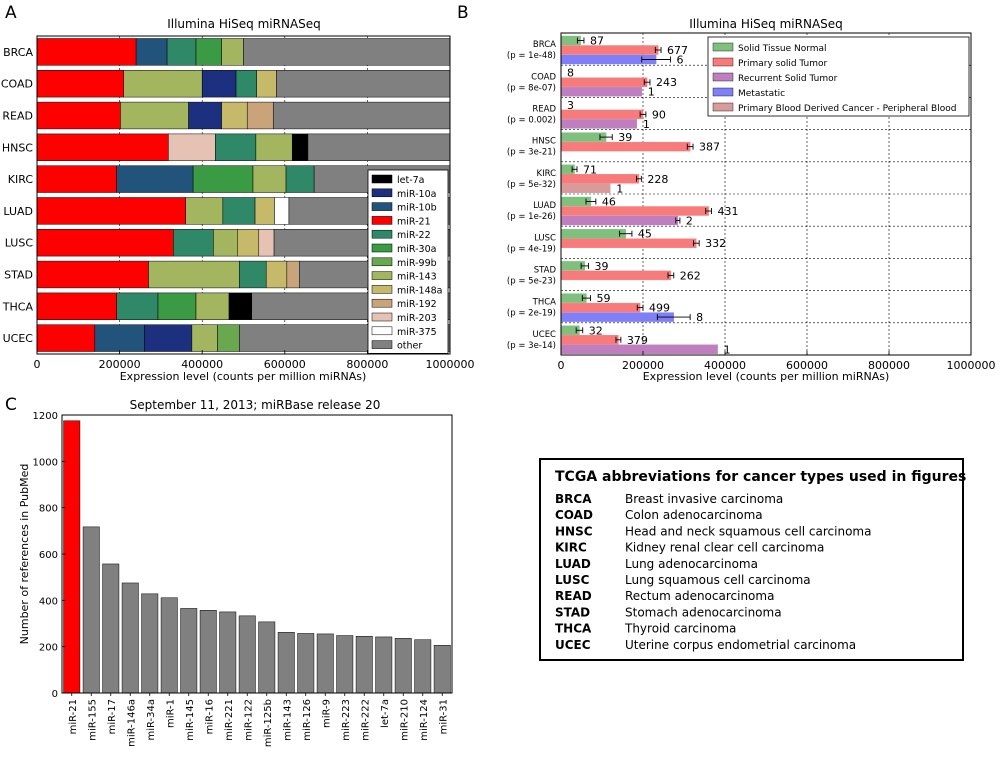  What do you see at coordinates (727, 211) in the screenshot?
I see `sample-count-luad-primary-solid-tumor: 431` at bounding box center [727, 211].